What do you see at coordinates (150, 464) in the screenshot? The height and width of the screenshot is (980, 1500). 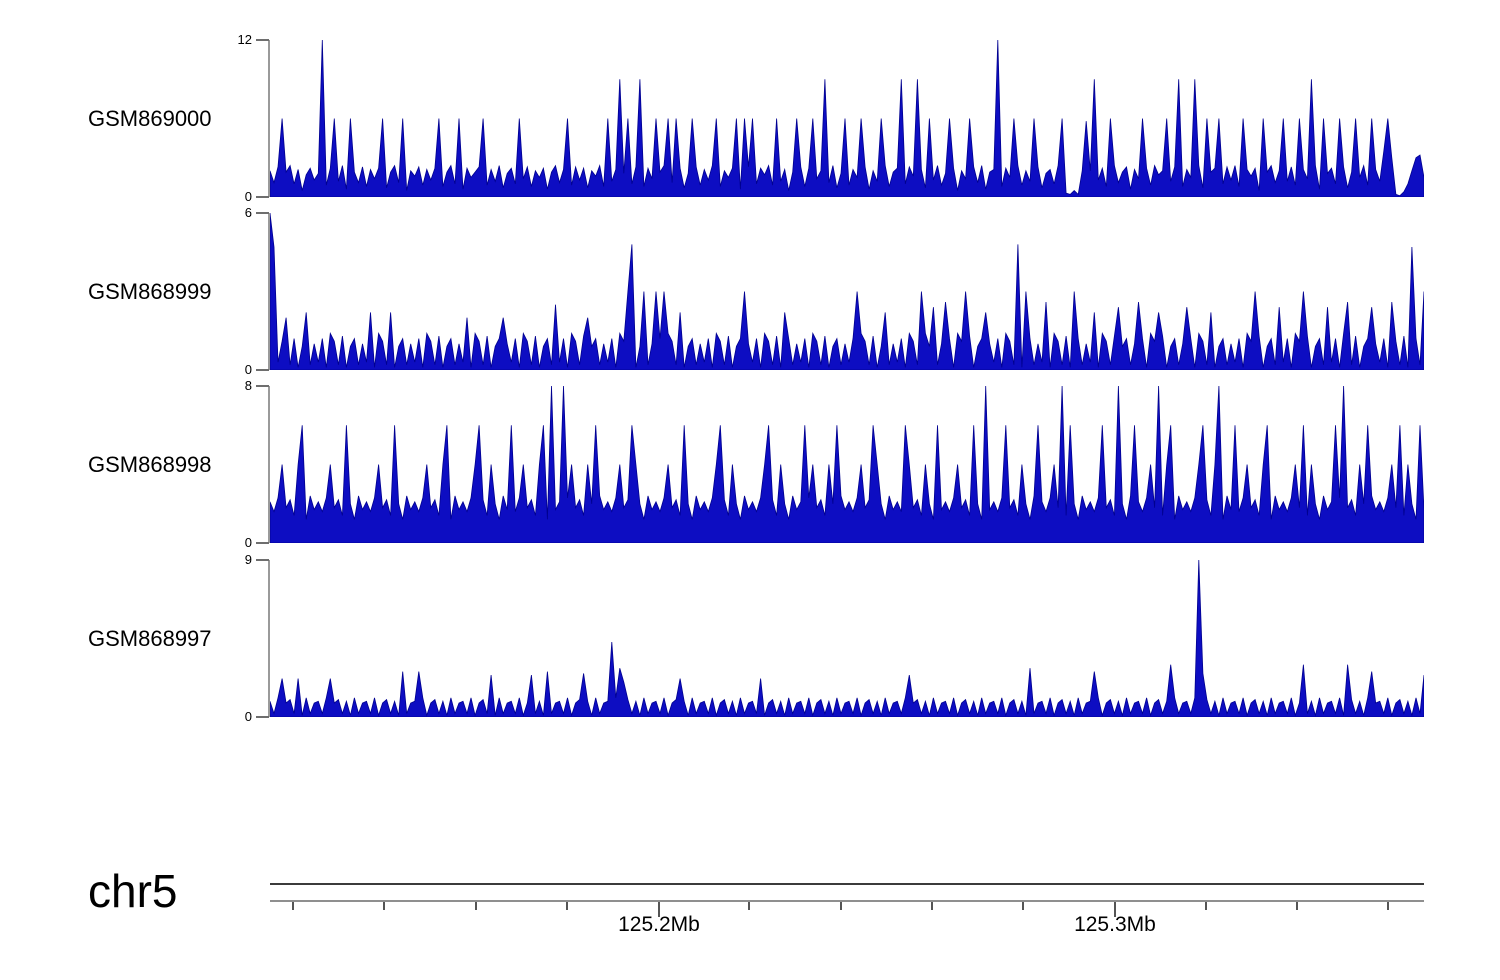 I see `track-label: GSM868998` at bounding box center [150, 464].